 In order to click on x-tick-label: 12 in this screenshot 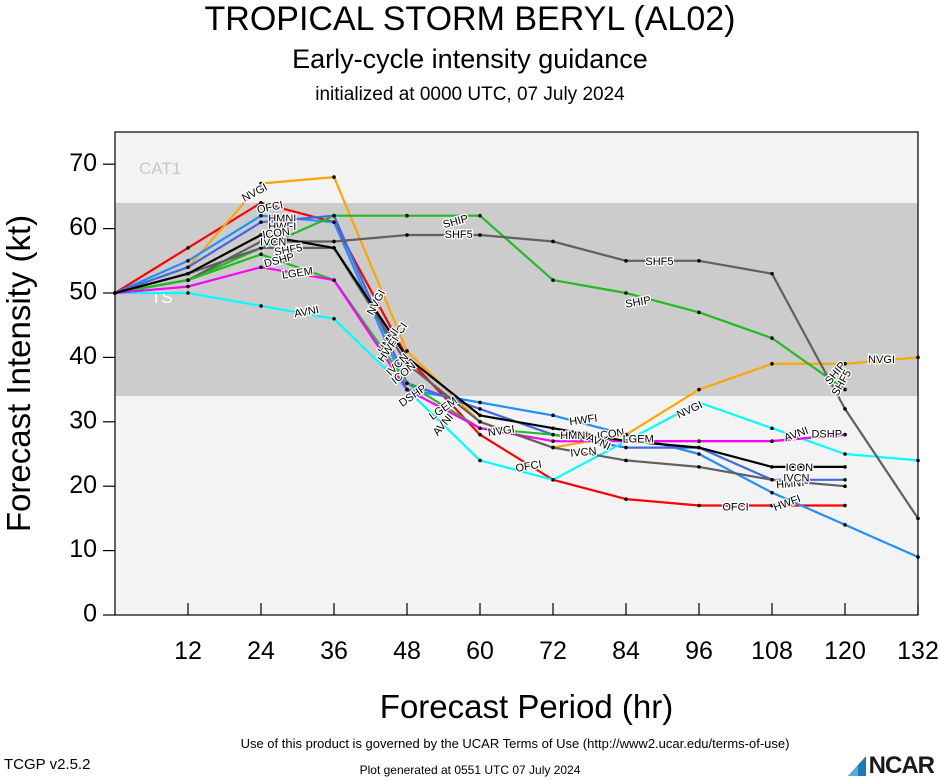, I will do `click(188, 651)`.